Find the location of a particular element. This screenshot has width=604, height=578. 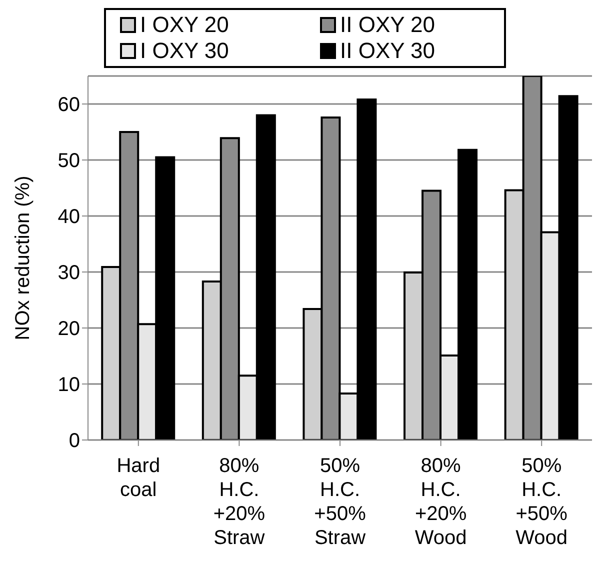

y-tick-label: 20 is located at coordinates (69, 329).